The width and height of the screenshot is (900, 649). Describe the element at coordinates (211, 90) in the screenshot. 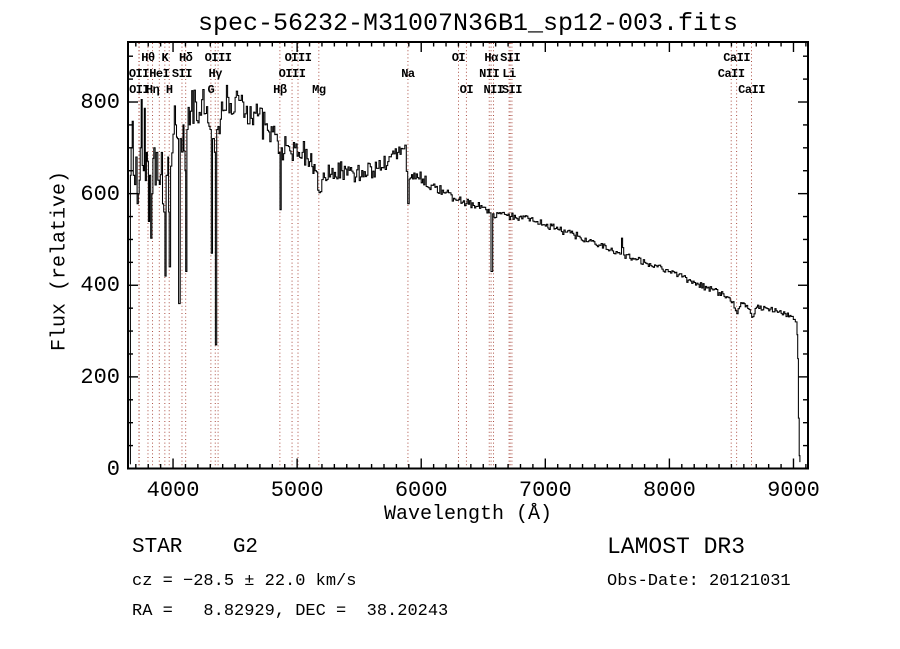

I see `spectral-line-label: G` at that location.